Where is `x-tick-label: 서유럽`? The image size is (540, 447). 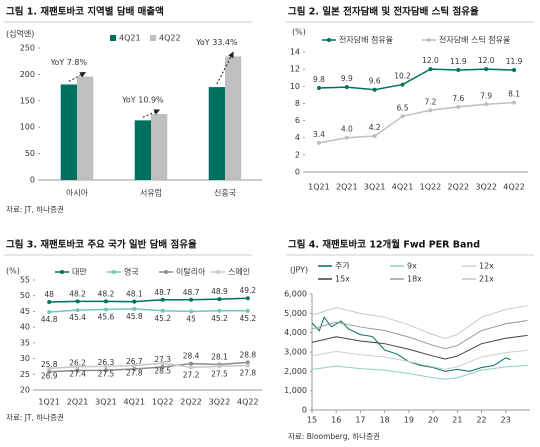
x-tick-label: 서유럽 is located at coordinates (151, 193).